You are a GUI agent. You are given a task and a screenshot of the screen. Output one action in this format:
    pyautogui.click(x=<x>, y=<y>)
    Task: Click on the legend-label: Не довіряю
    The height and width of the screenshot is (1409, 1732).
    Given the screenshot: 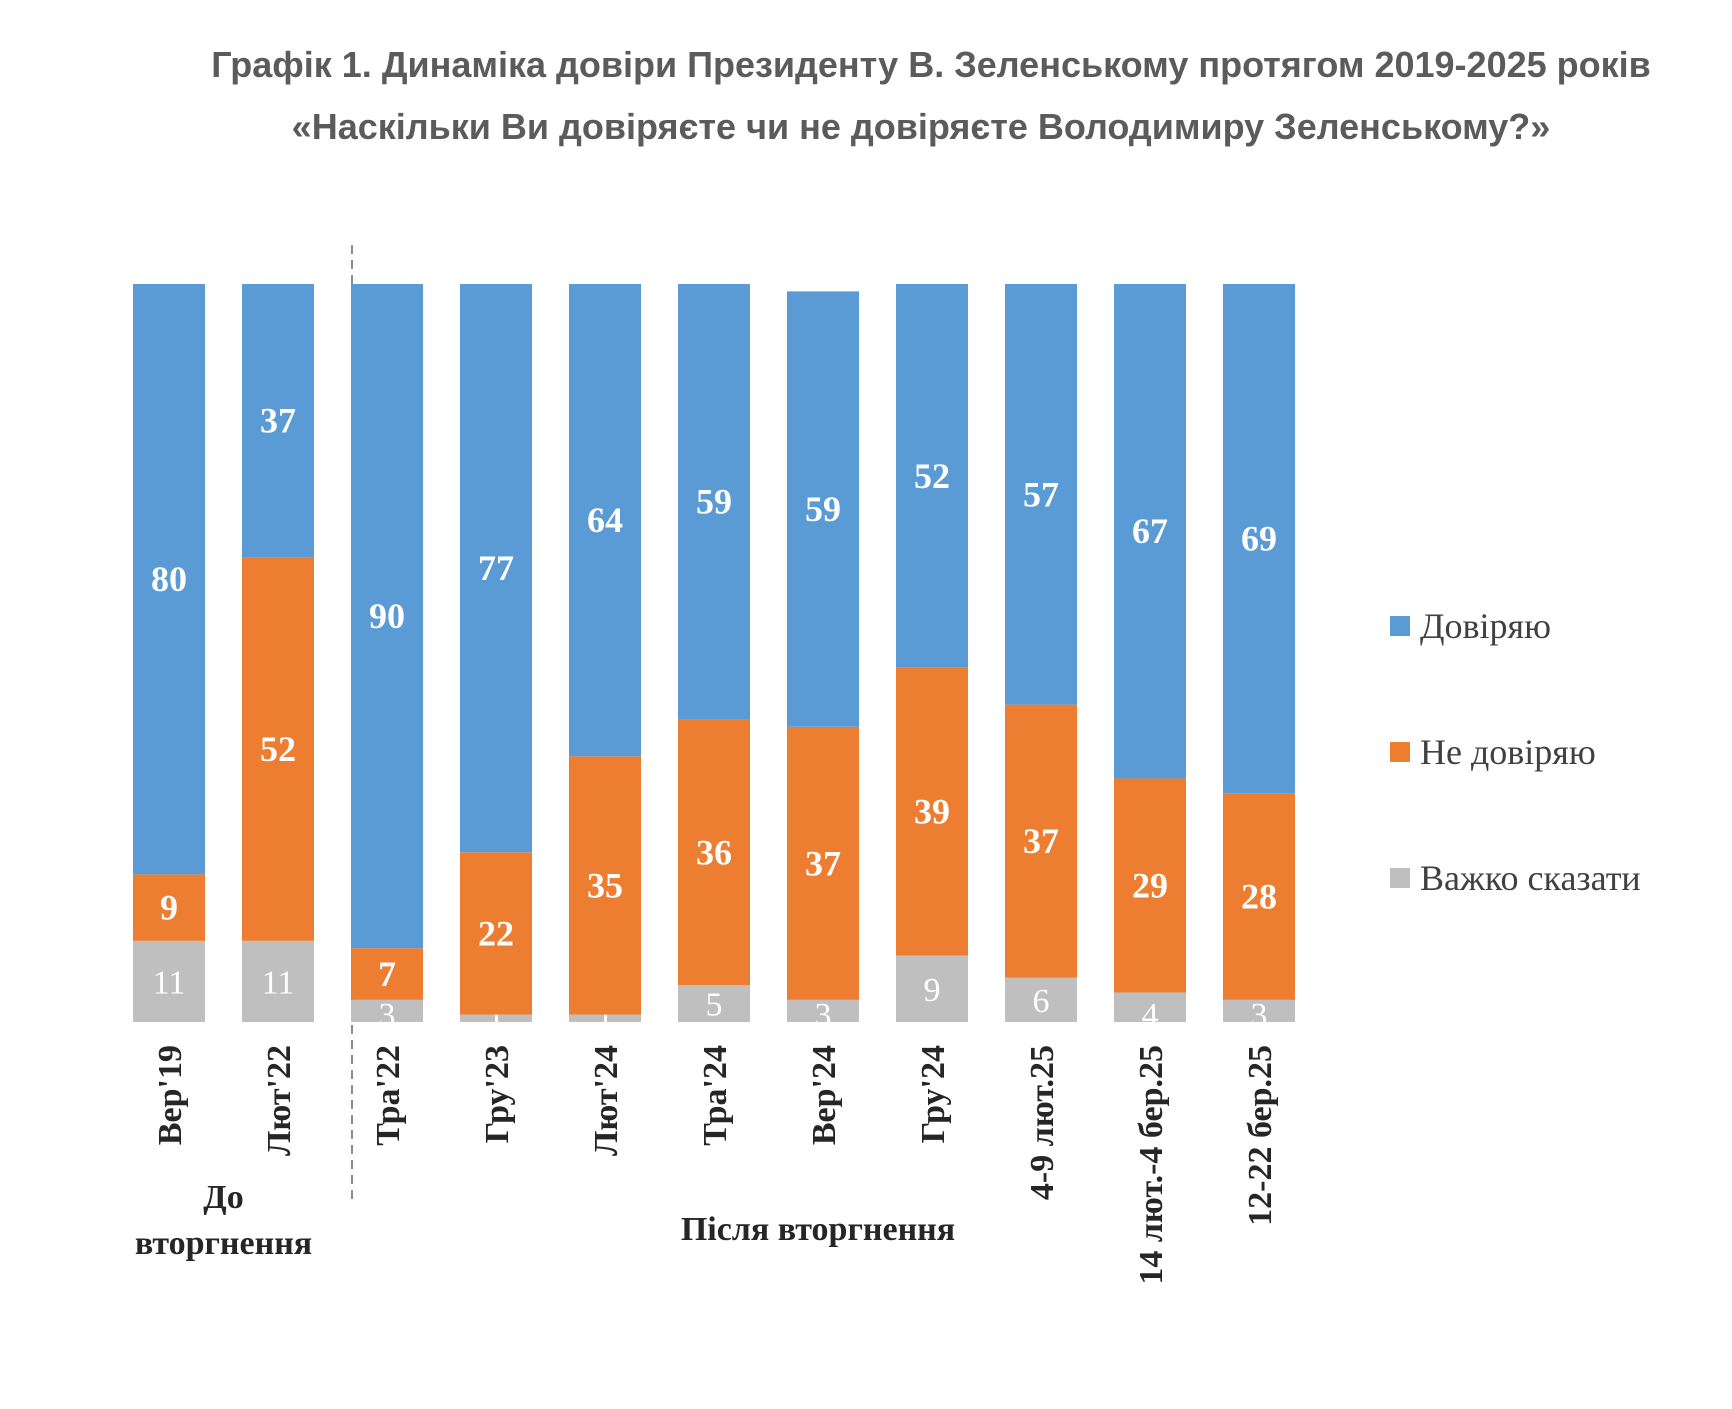 What is the action you would take?
    pyautogui.click(x=1508, y=752)
    